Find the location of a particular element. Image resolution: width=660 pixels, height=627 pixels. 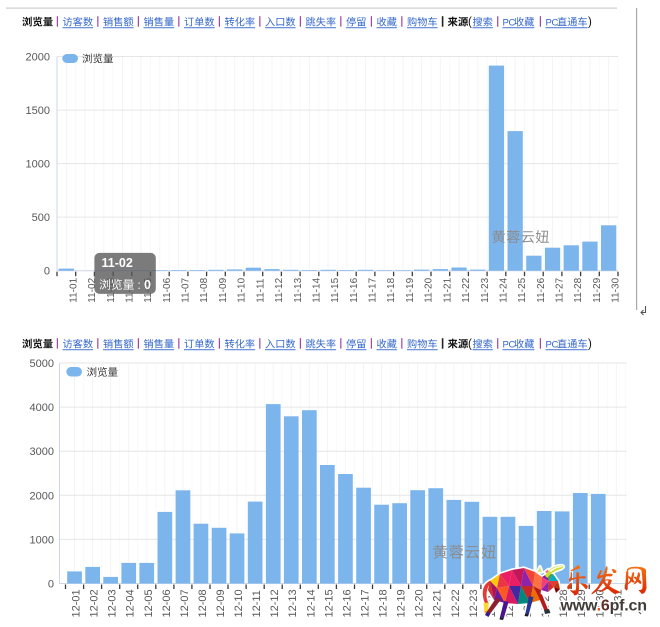

svg-text: www.6pf.cn is located at coordinates (603, 605).